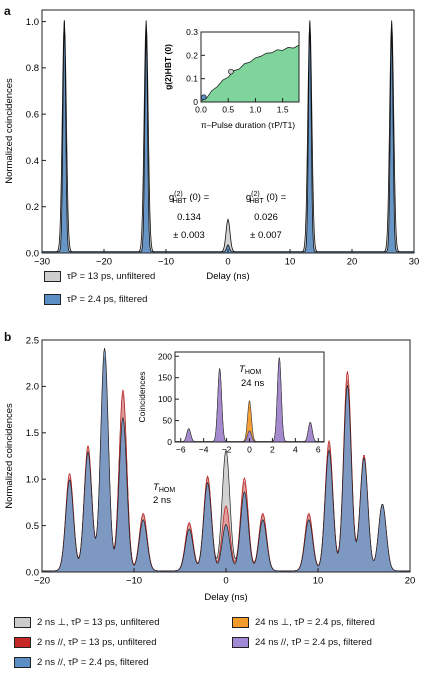  What do you see at coordinates (93, 662) in the screenshot?
I see `legend-label: 2 ns //, τP = 2.4 ps, filtered` at bounding box center [93, 662].